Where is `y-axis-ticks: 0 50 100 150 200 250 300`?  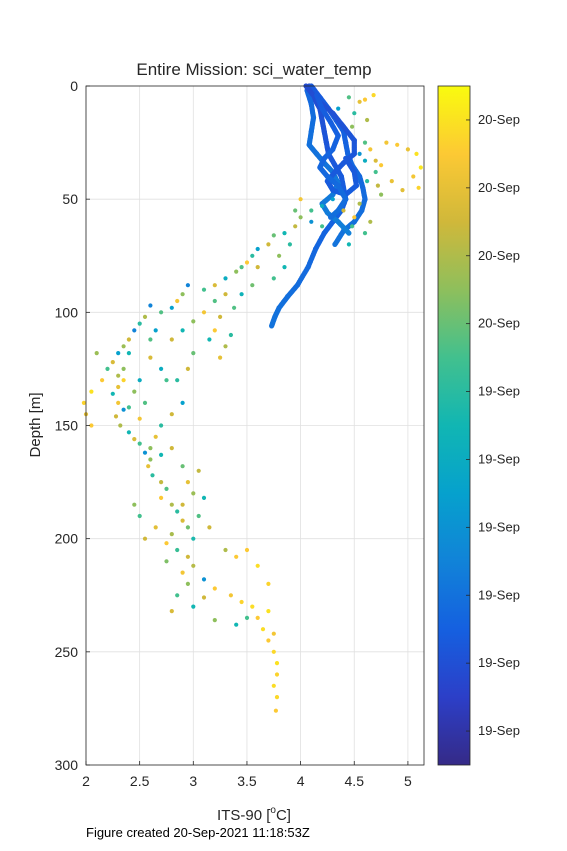 y-axis-ticks: 0 50 100 150 200 250 300 is located at coordinates (72, 425).